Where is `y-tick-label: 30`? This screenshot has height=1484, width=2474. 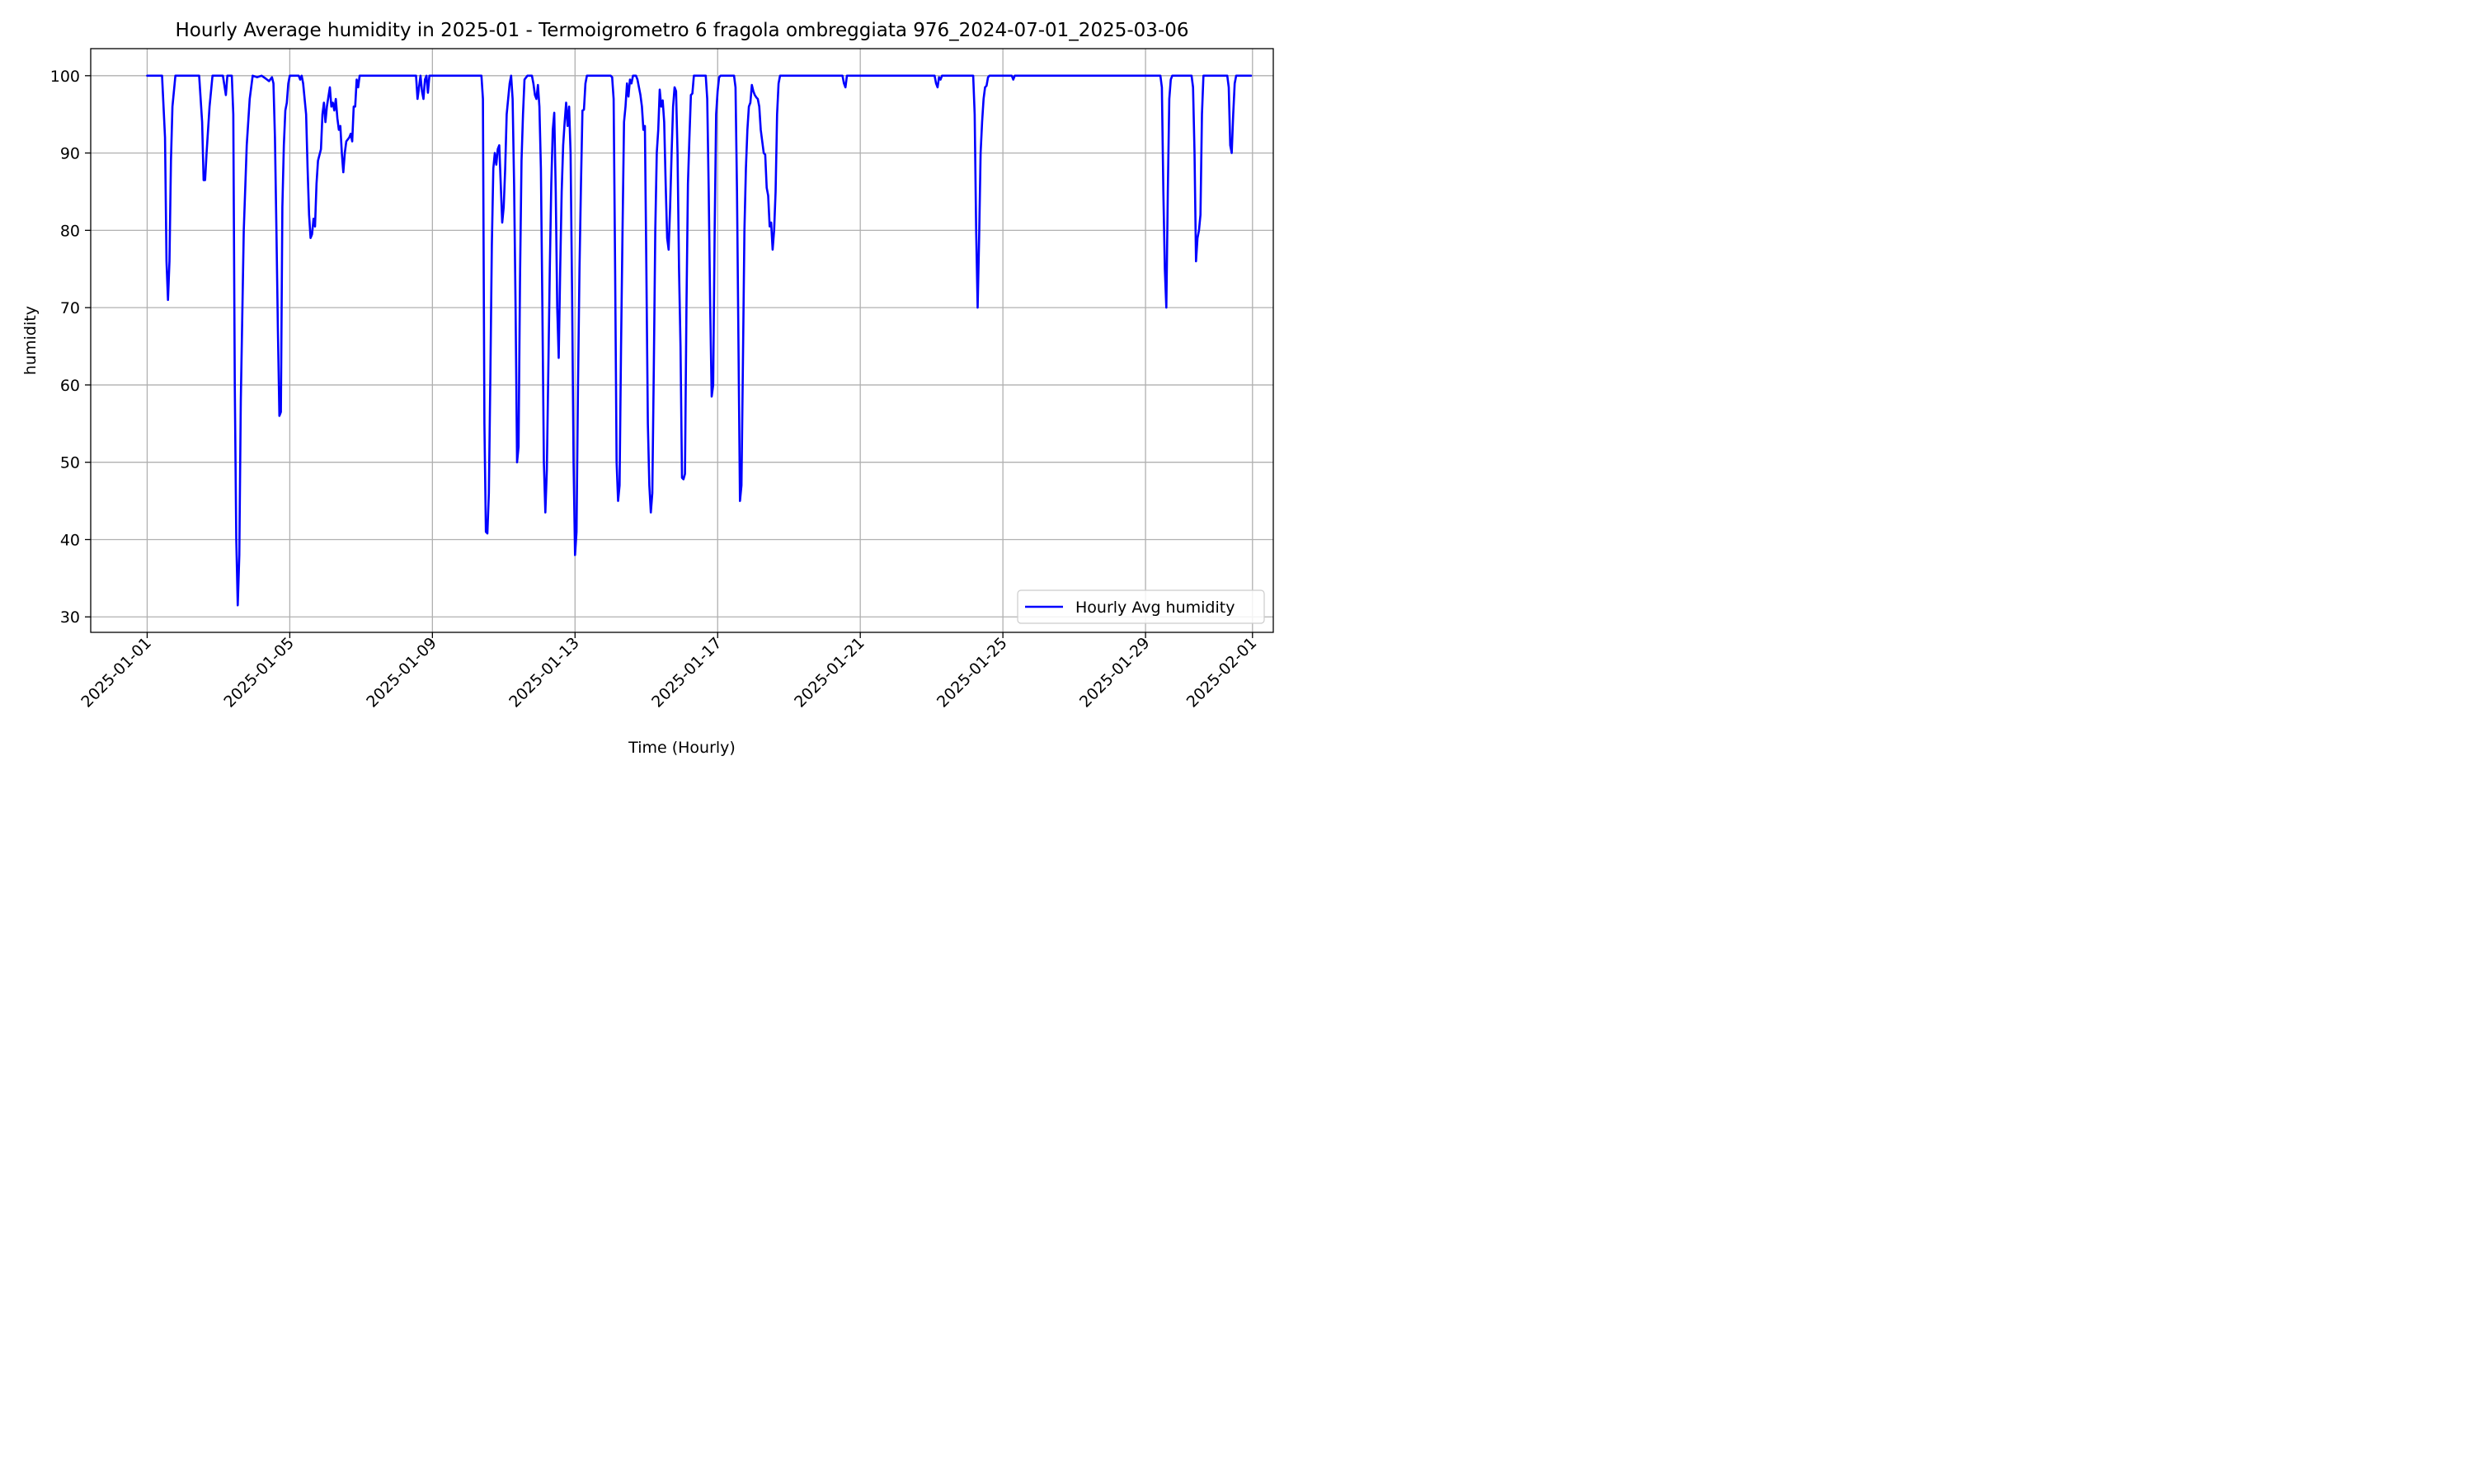
y-tick-label: 30 is located at coordinates (70, 617).